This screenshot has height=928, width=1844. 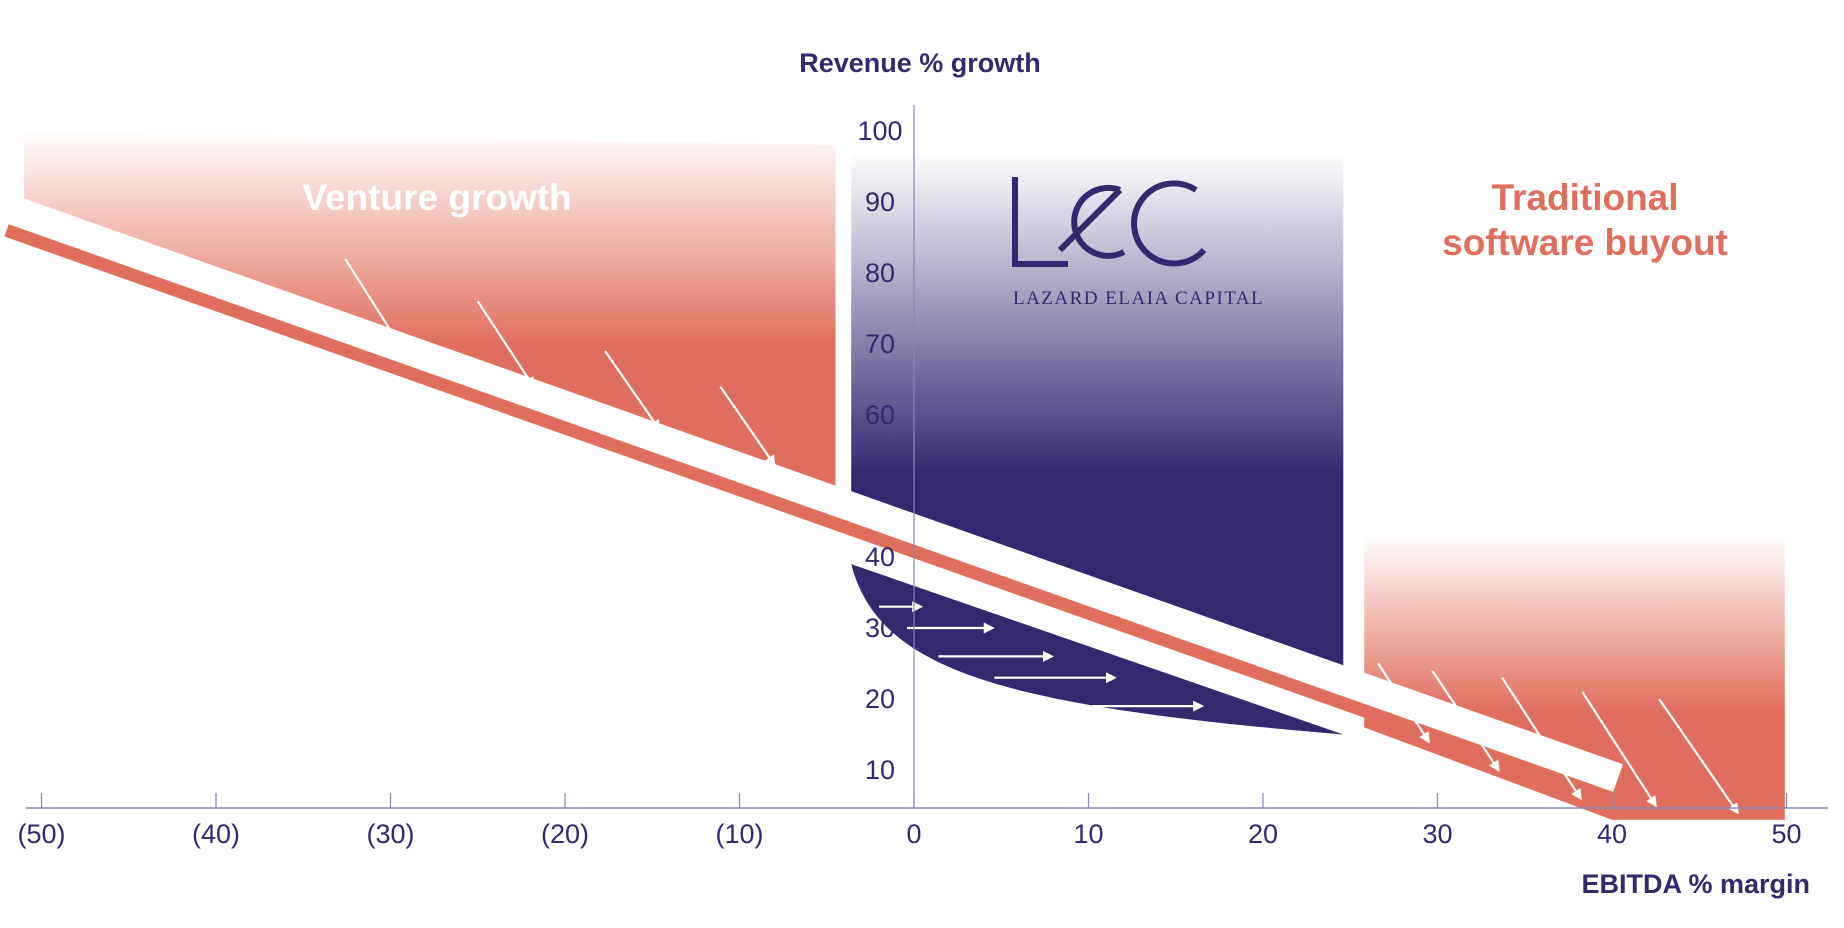 I want to click on x-tick-label: 40, so click(x=1612, y=834).